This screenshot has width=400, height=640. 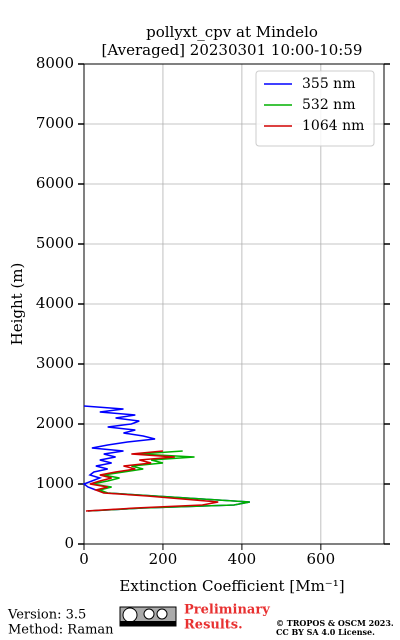 What do you see at coordinates (84, 559) in the screenshot?
I see `x-tick-label: 0` at bounding box center [84, 559].